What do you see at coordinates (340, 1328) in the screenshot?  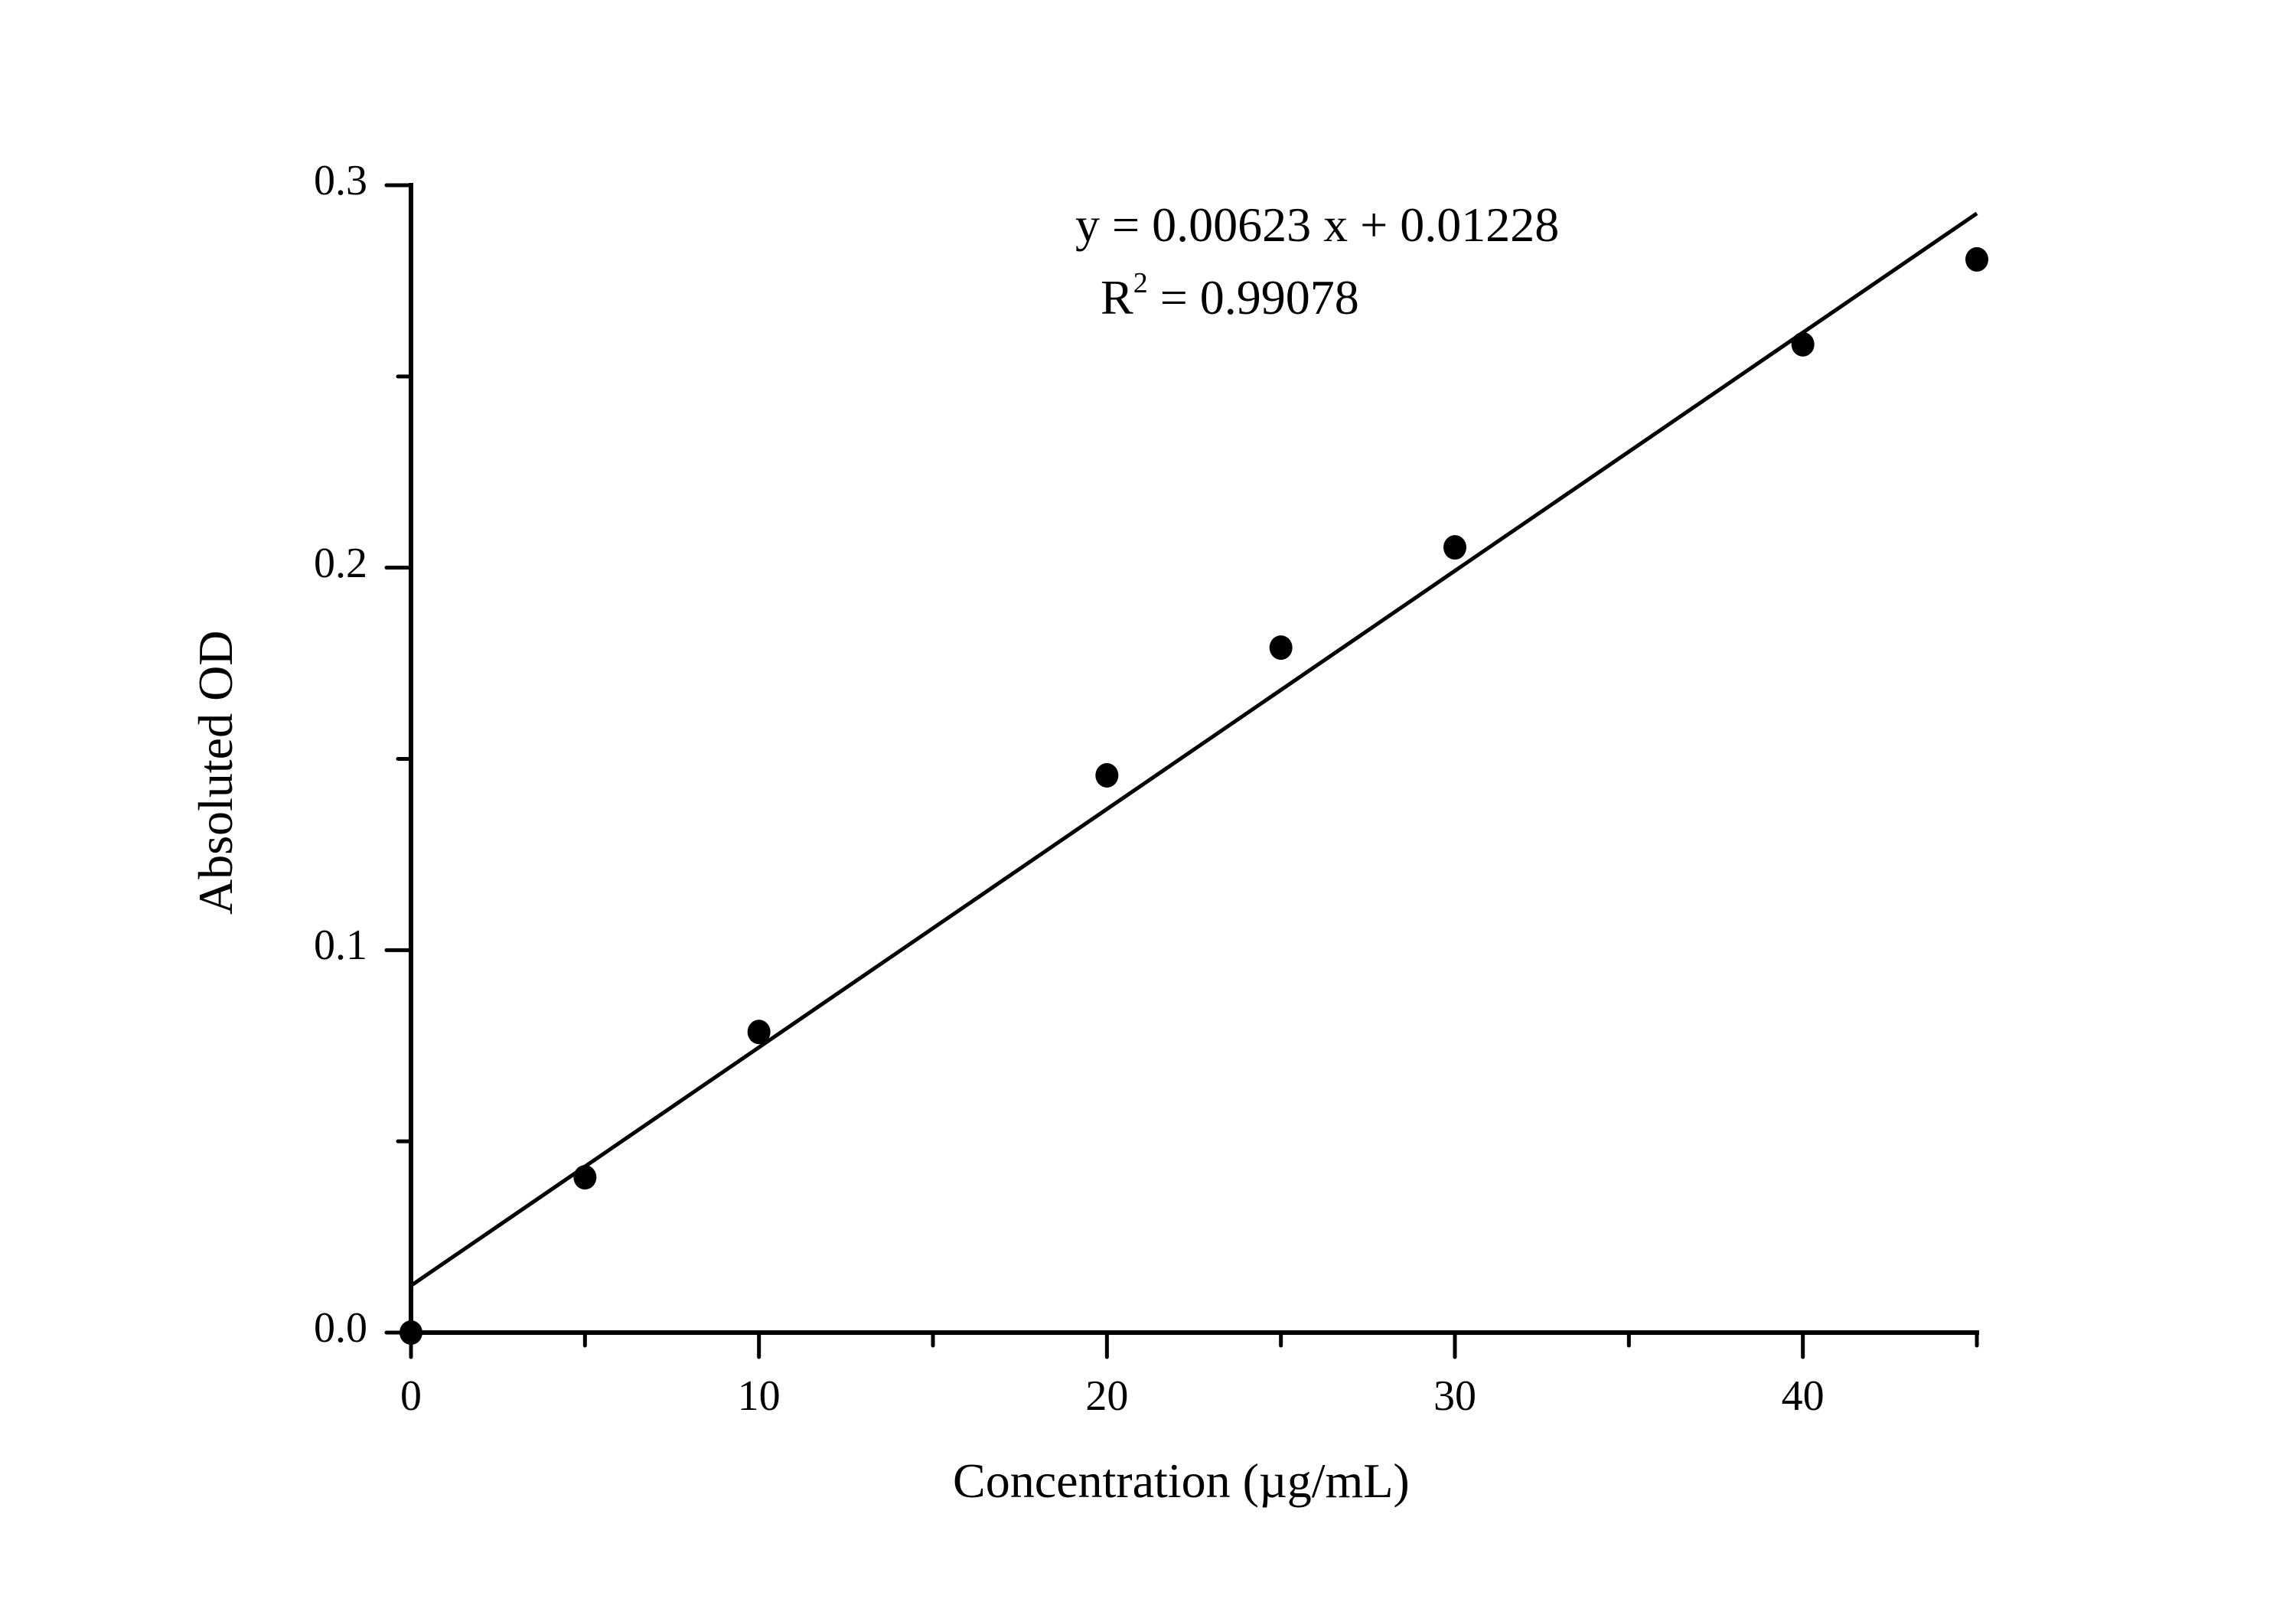 I see `y-tick-label: 0.0` at bounding box center [340, 1328].